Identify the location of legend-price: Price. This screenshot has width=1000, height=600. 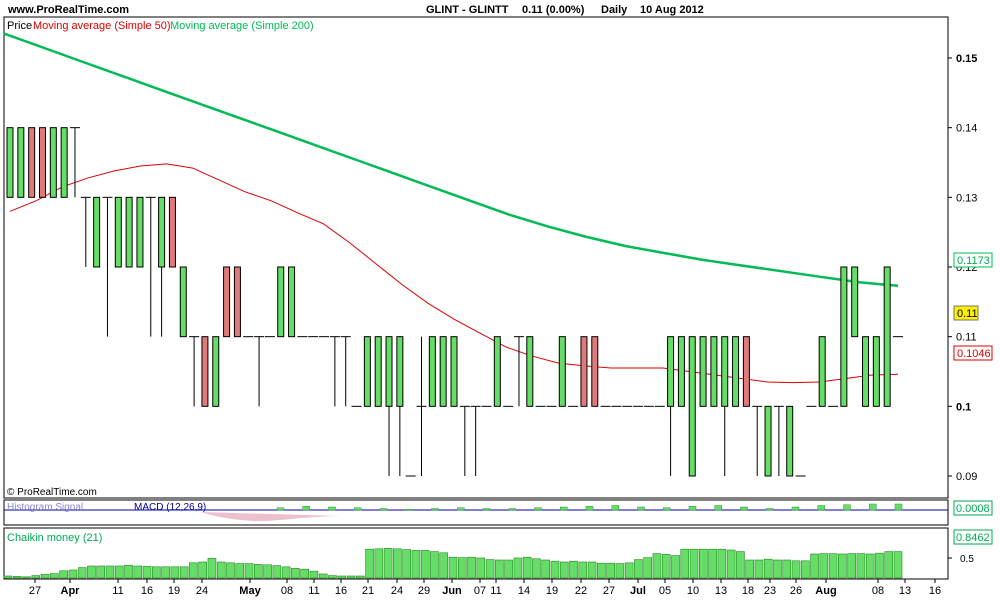
(19, 26).